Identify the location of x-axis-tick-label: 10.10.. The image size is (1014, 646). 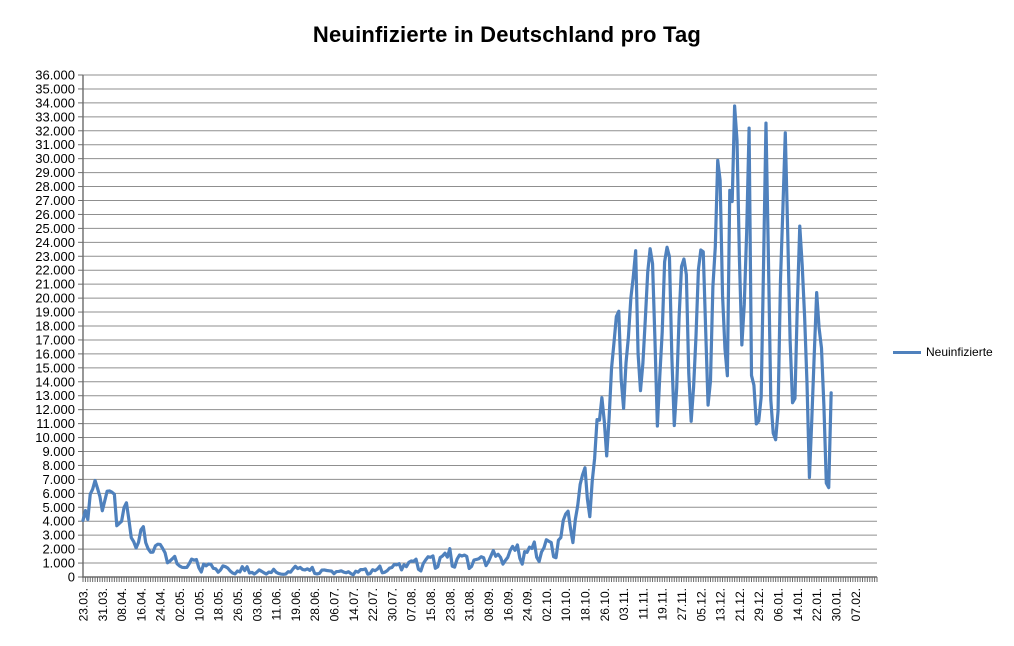
(566, 604).